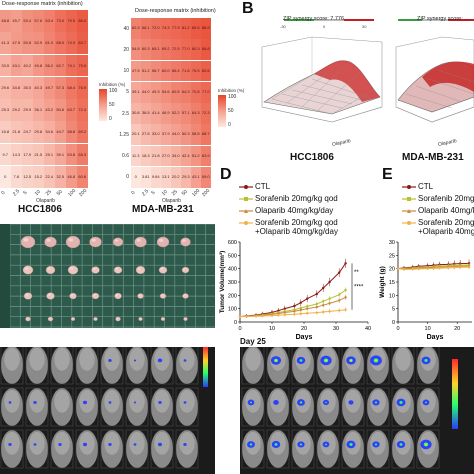  What do you see at coordinates (82, 21) in the screenshot?
I see `heatmap-cell: 86.0` at bounding box center [82, 21].